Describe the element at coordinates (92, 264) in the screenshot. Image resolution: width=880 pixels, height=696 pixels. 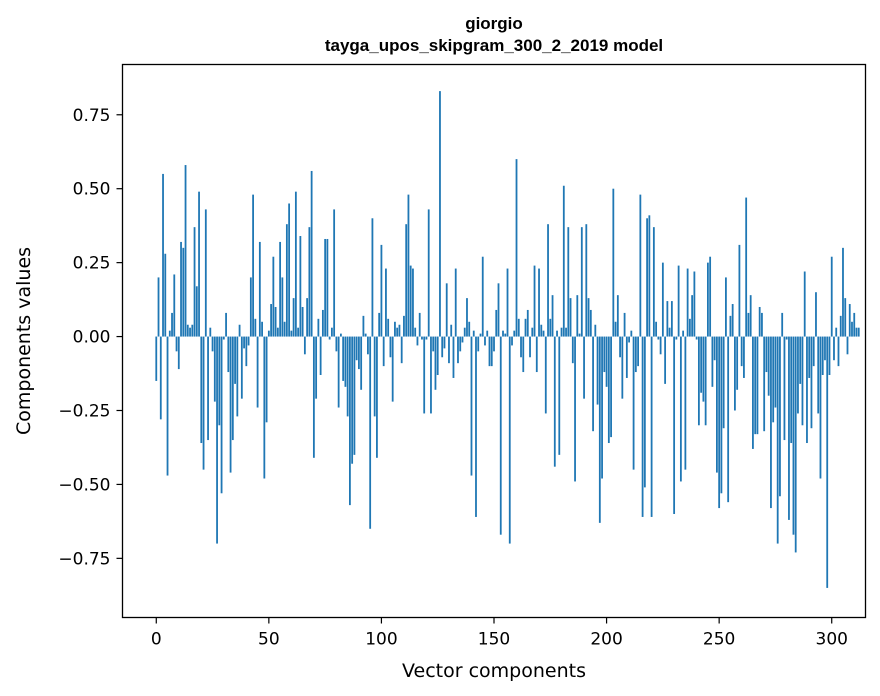
I see `y-tick-label: 0.25` at that location.